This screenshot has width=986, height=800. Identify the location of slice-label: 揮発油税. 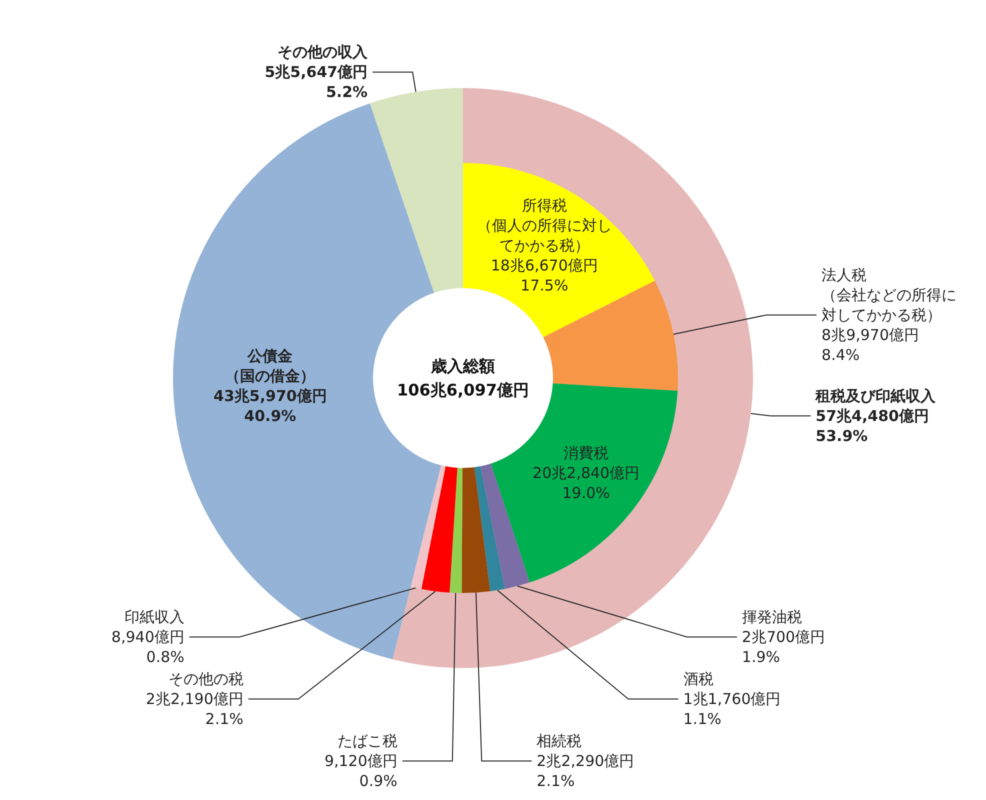
(772, 617).